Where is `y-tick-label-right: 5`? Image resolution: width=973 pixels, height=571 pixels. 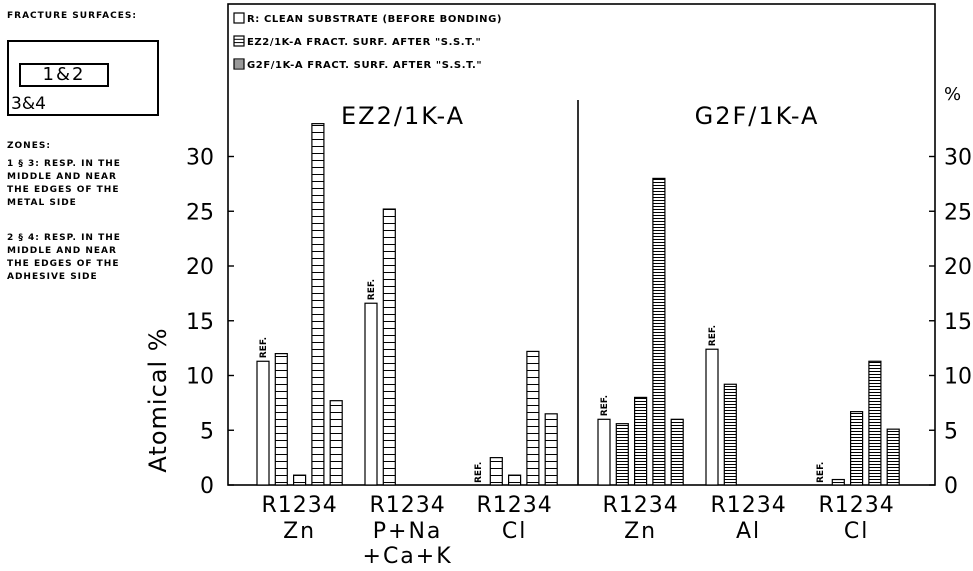 y-tick-label-right: 5 is located at coordinates (951, 431).